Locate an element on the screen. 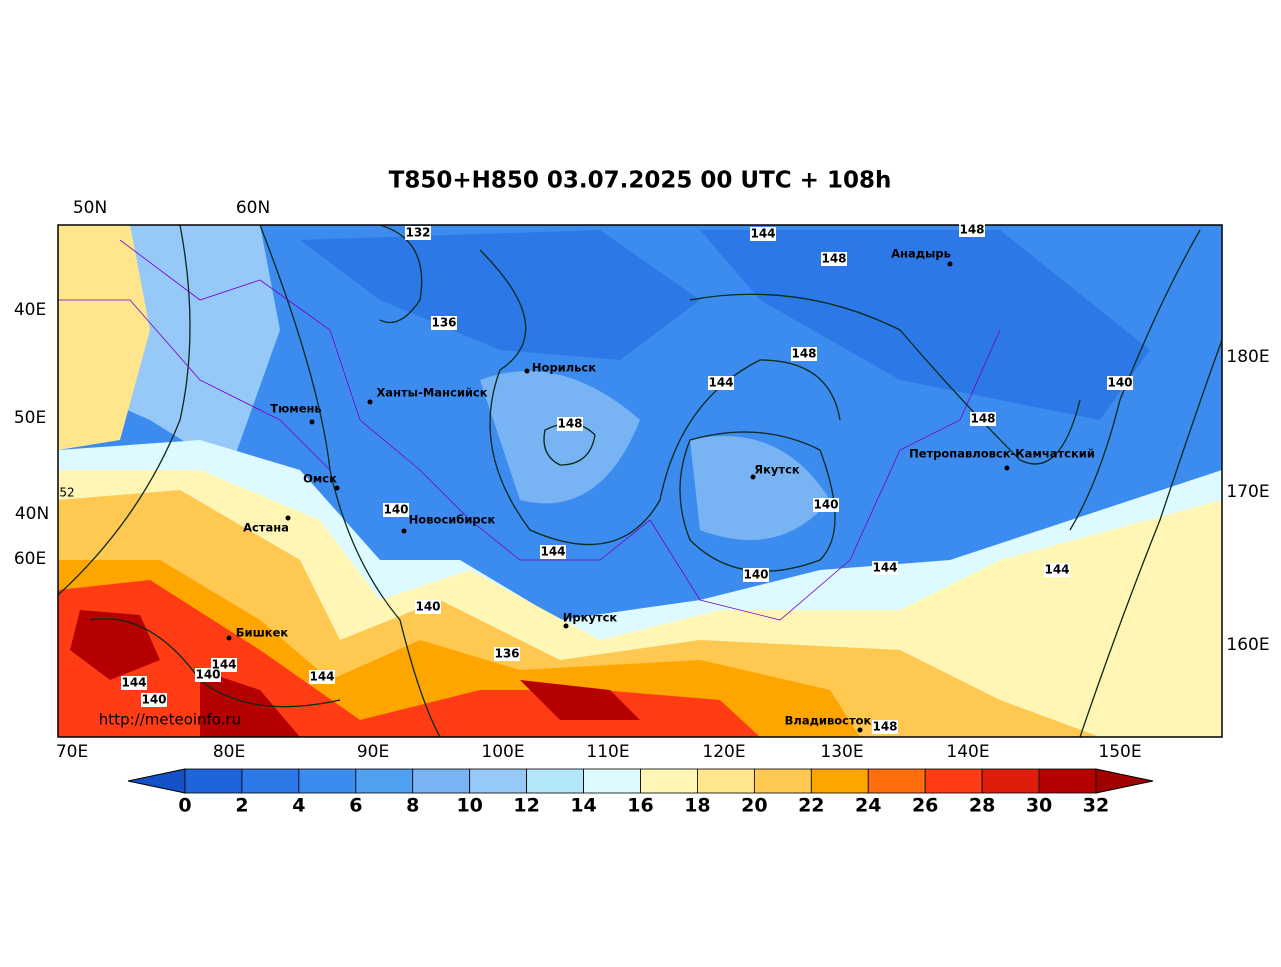  city-label: Омск is located at coordinates (320, 479).